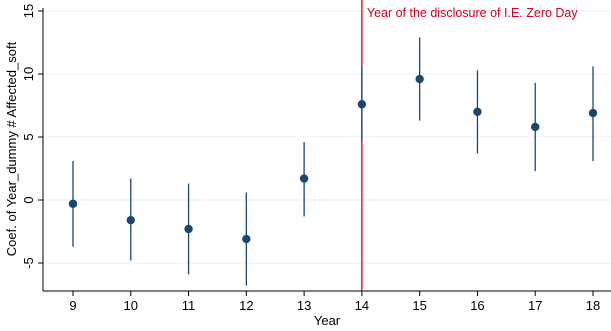 The width and height of the screenshot is (611, 331). What do you see at coordinates (477, 305) in the screenshot?
I see `x-tick-label: 16` at bounding box center [477, 305].